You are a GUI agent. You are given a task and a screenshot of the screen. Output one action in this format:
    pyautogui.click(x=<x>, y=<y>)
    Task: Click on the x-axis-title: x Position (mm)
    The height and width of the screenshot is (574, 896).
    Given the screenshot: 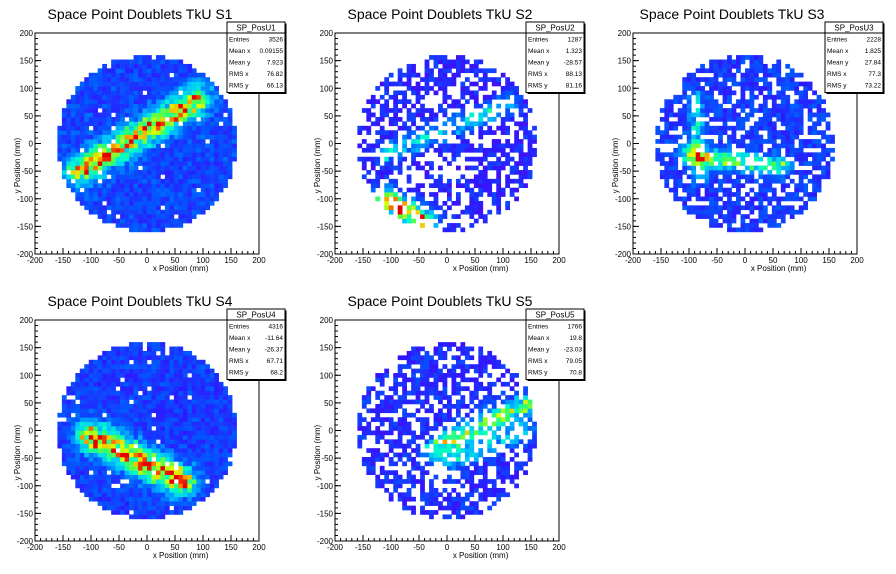 What is the action you would take?
    pyautogui.click(x=481, y=268)
    